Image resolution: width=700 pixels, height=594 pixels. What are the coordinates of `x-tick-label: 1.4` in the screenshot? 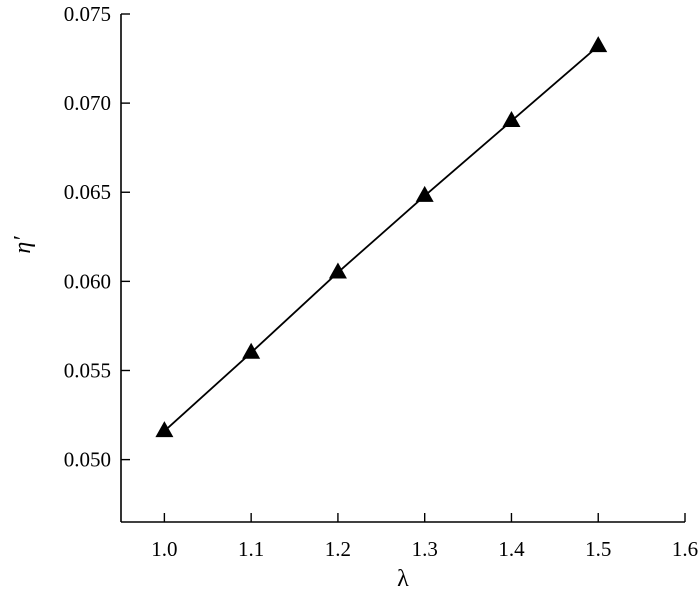 It's located at (511, 549).